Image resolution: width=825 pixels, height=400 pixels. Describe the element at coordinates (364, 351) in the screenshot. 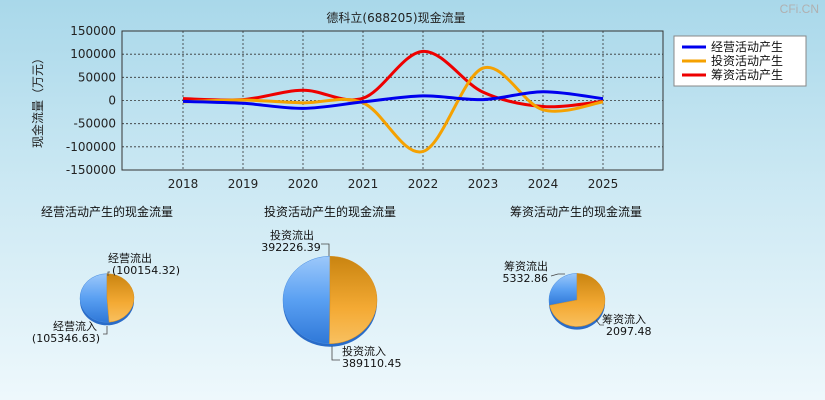

I see `pie-slice-label: 投资流入` at that location.